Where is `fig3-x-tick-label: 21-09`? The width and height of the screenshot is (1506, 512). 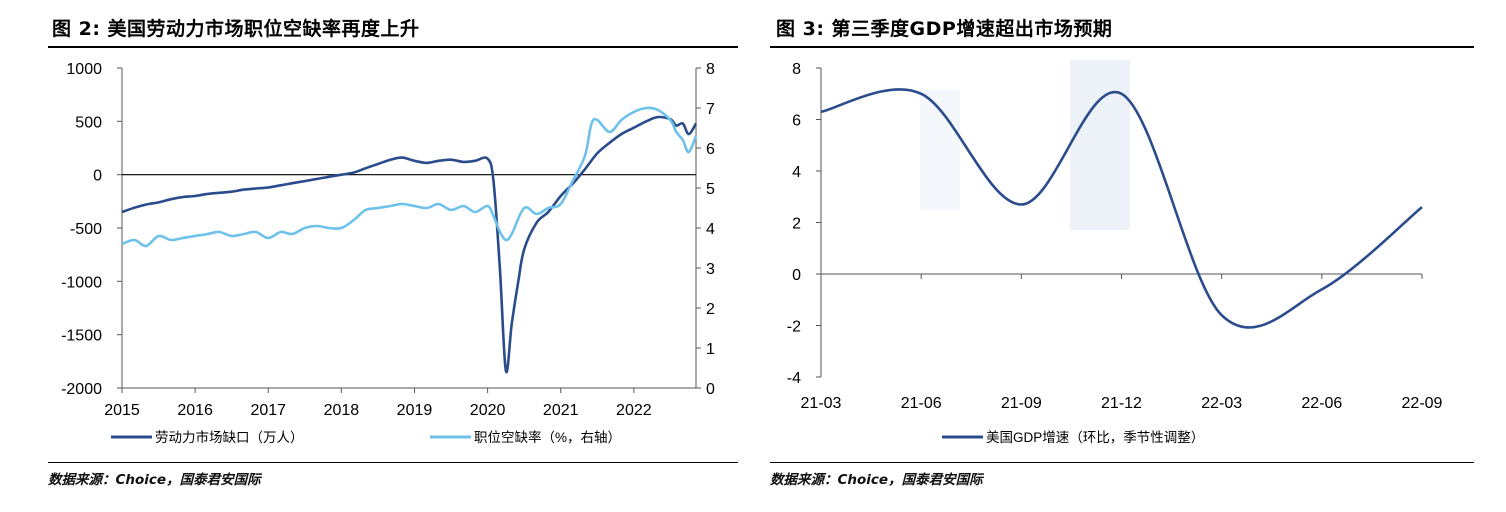
fig3-x-tick-label: 21-09 is located at coordinates (1021, 403).